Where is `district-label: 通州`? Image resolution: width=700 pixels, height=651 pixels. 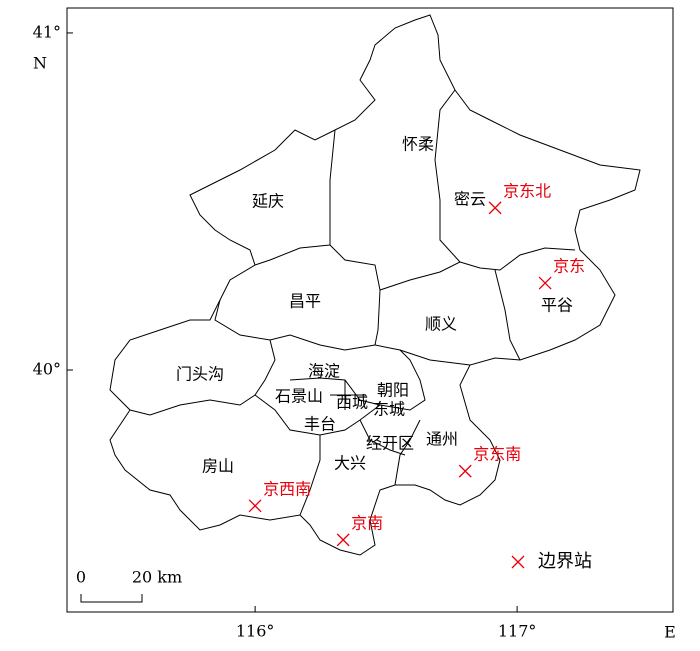 district-label: 通州 is located at coordinates (442, 439).